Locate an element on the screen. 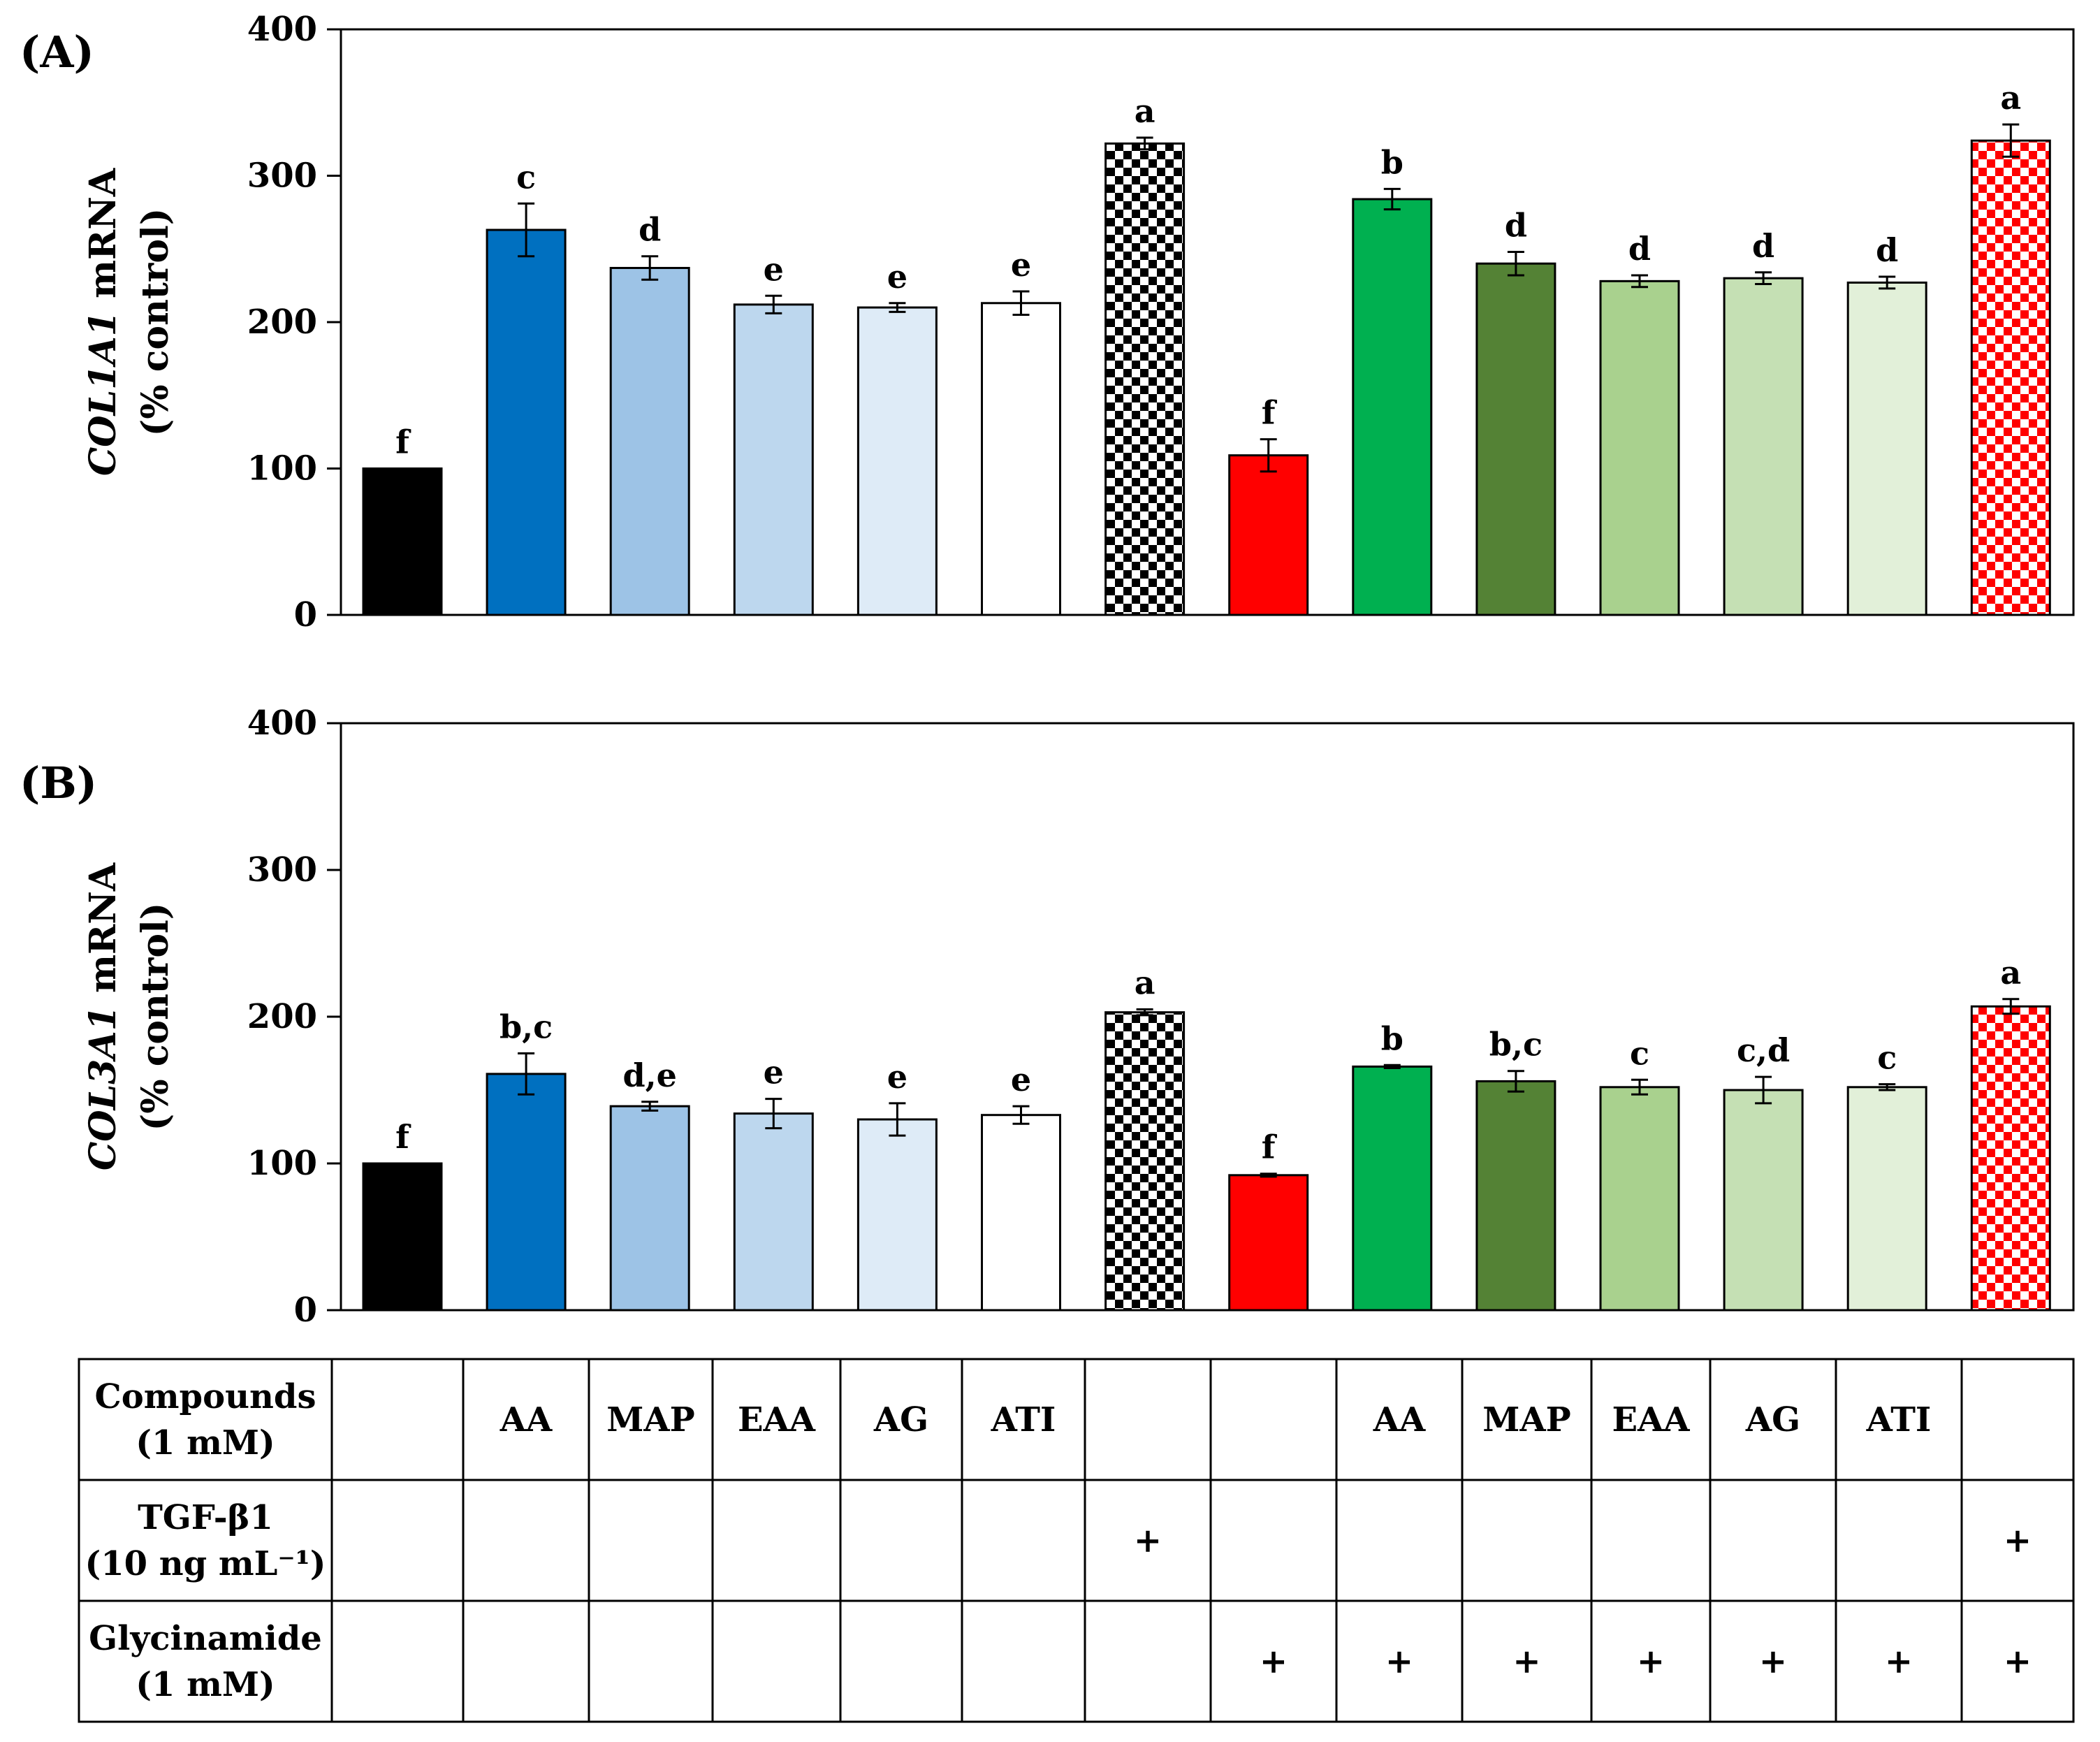 This screenshot has width=2100, height=1742. panel-label: (B) is located at coordinates (59, 783).